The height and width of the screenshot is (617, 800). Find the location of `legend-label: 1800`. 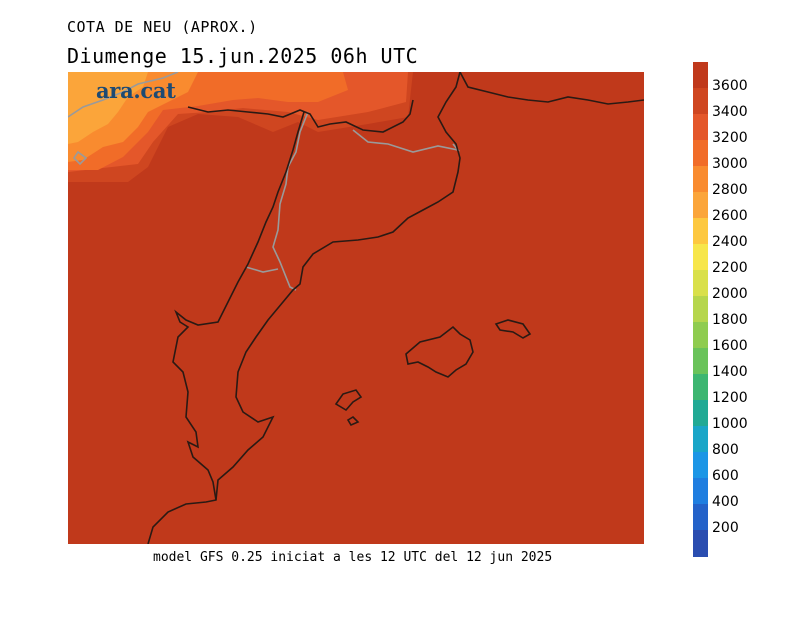

legend-label: 1800 is located at coordinates (730, 320).